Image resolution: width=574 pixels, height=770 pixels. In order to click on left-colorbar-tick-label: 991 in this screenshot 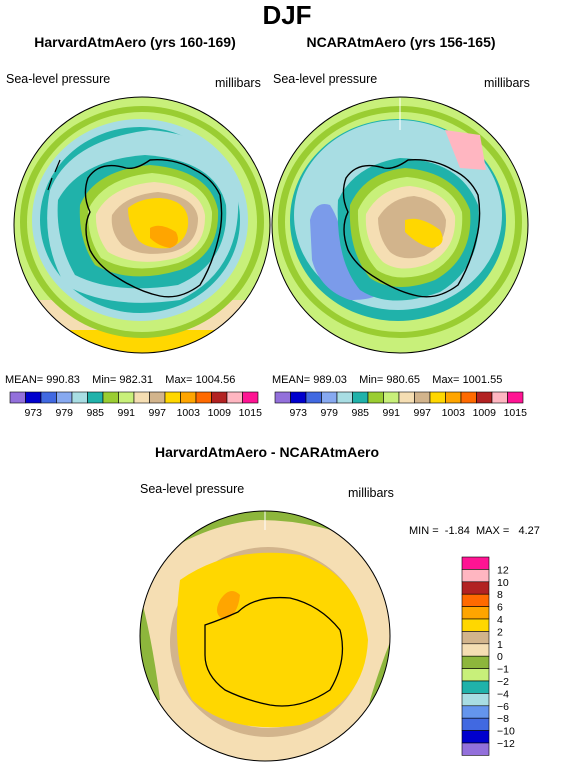, I will do `click(126, 413)`.